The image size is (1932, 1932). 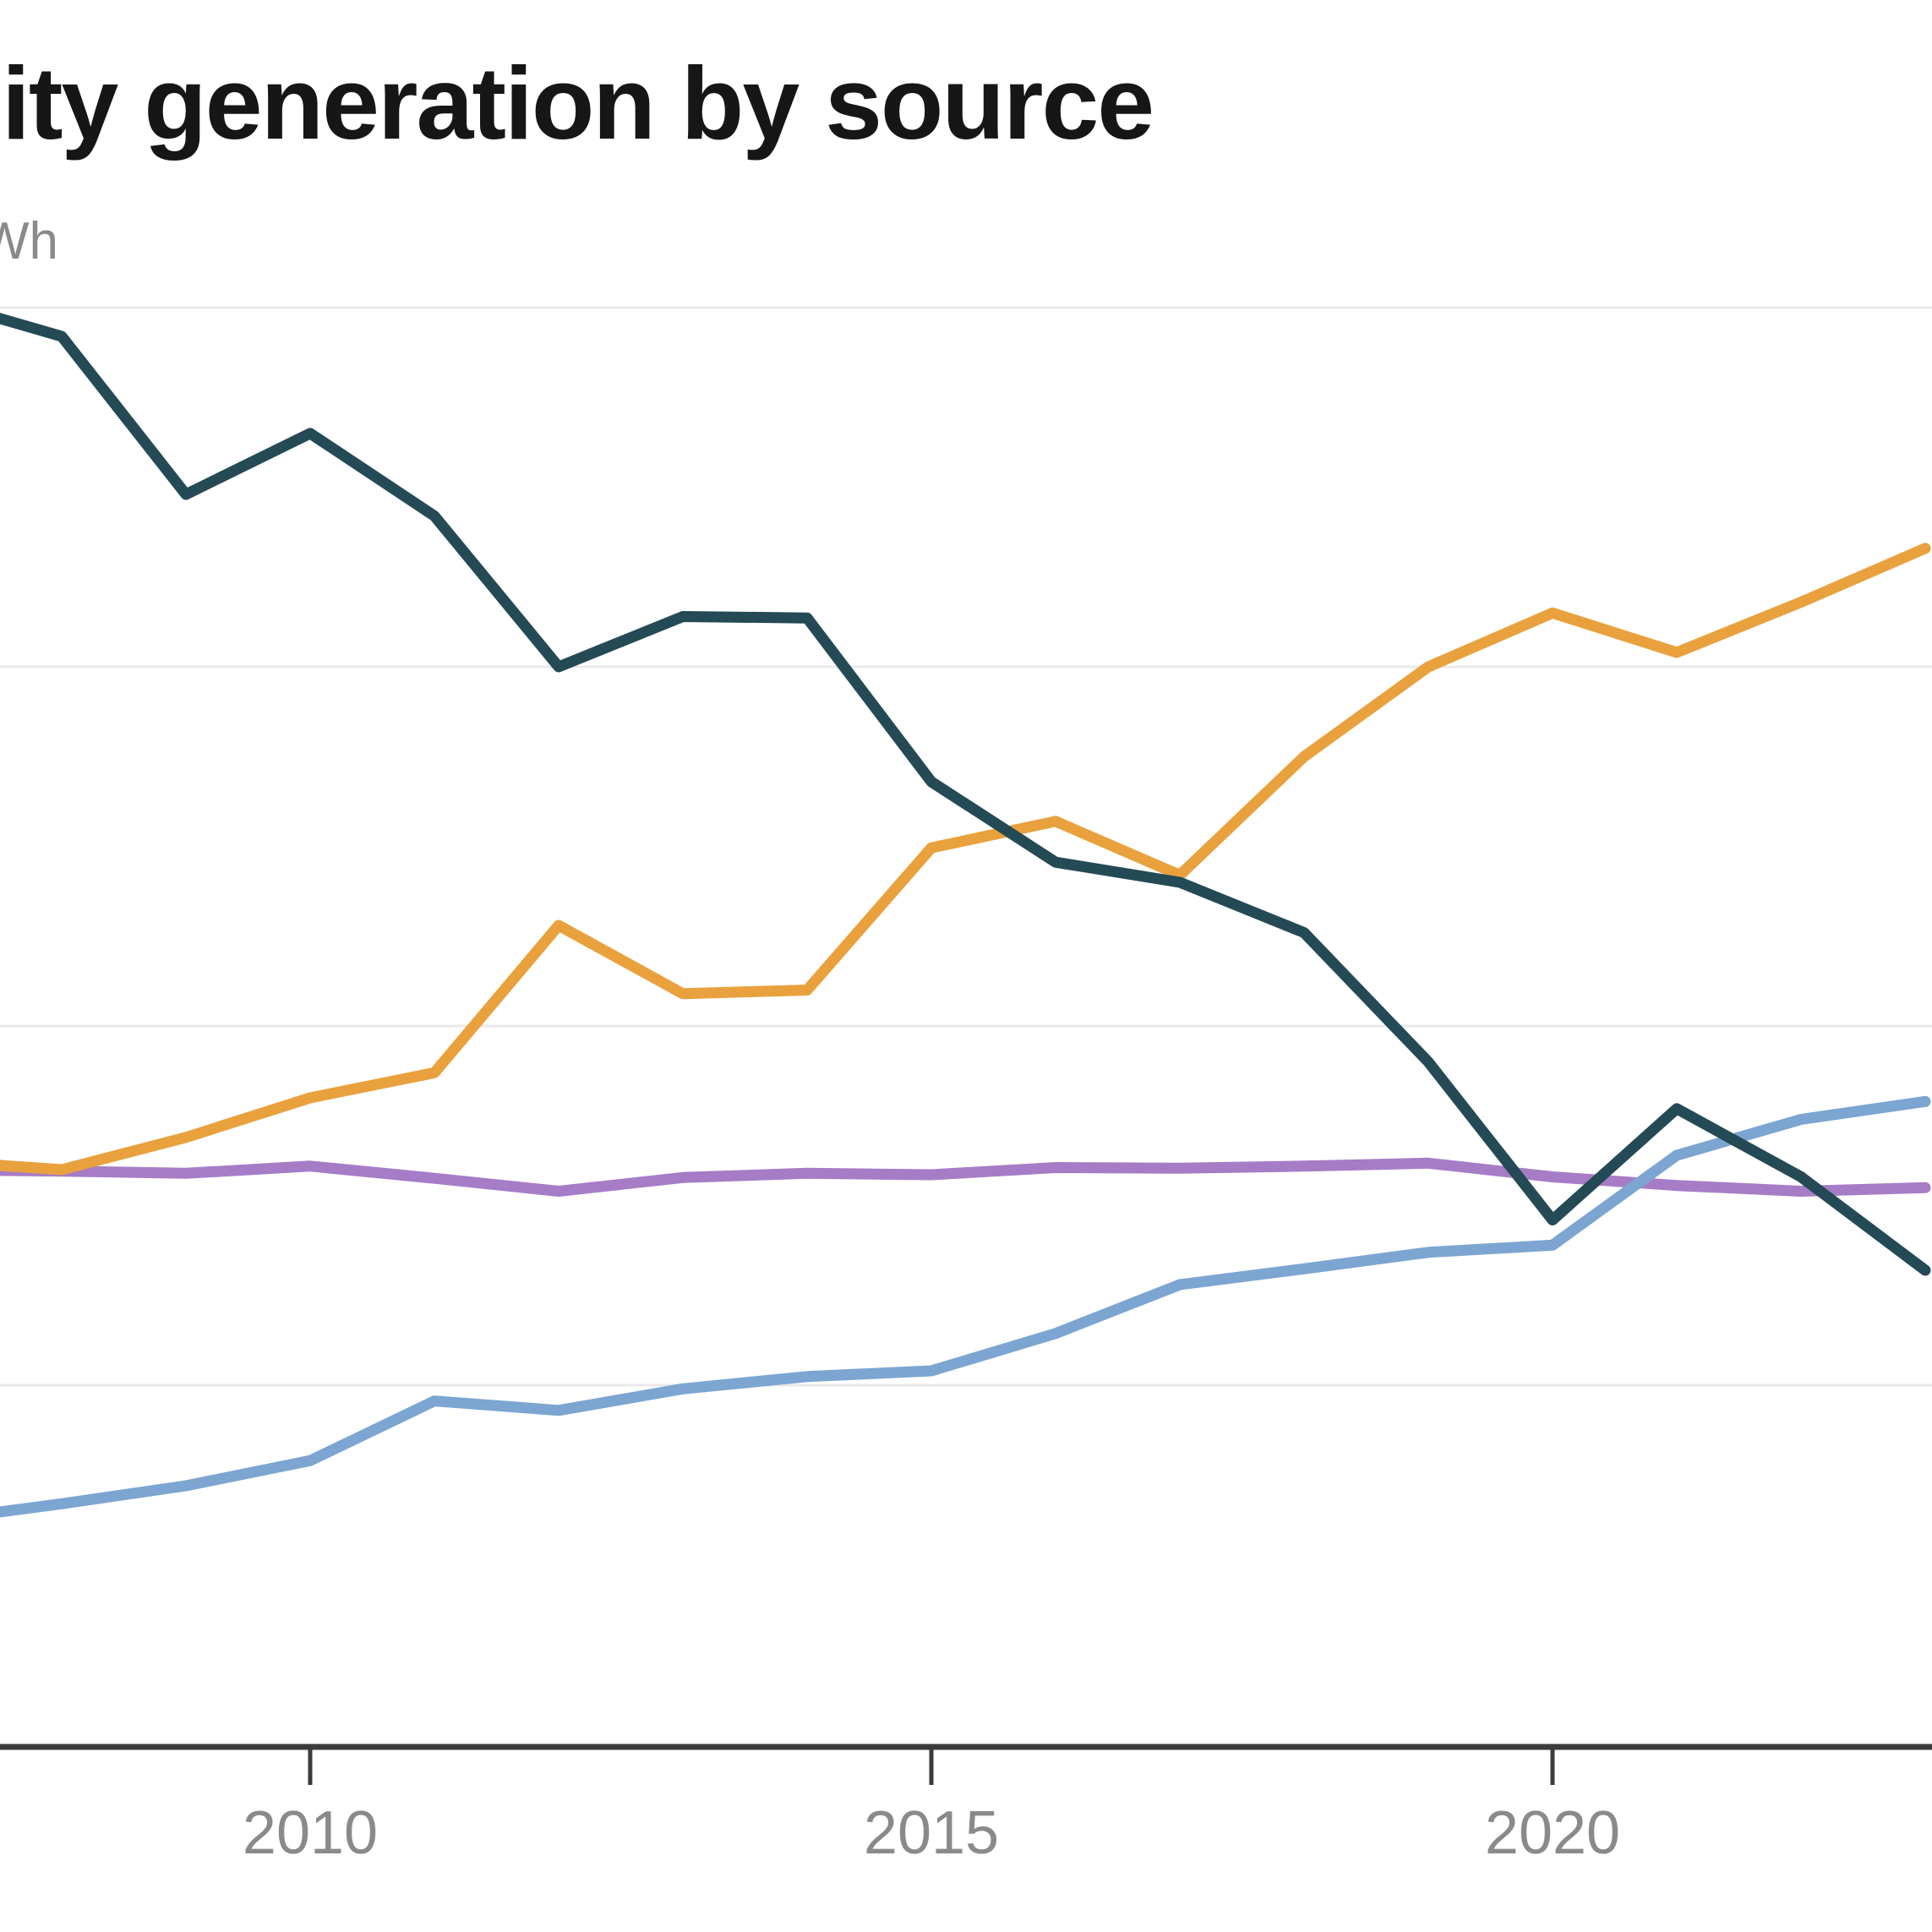 What do you see at coordinates (310, 1833) in the screenshot?
I see `x-tick-label-2010: 2010` at bounding box center [310, 1833].